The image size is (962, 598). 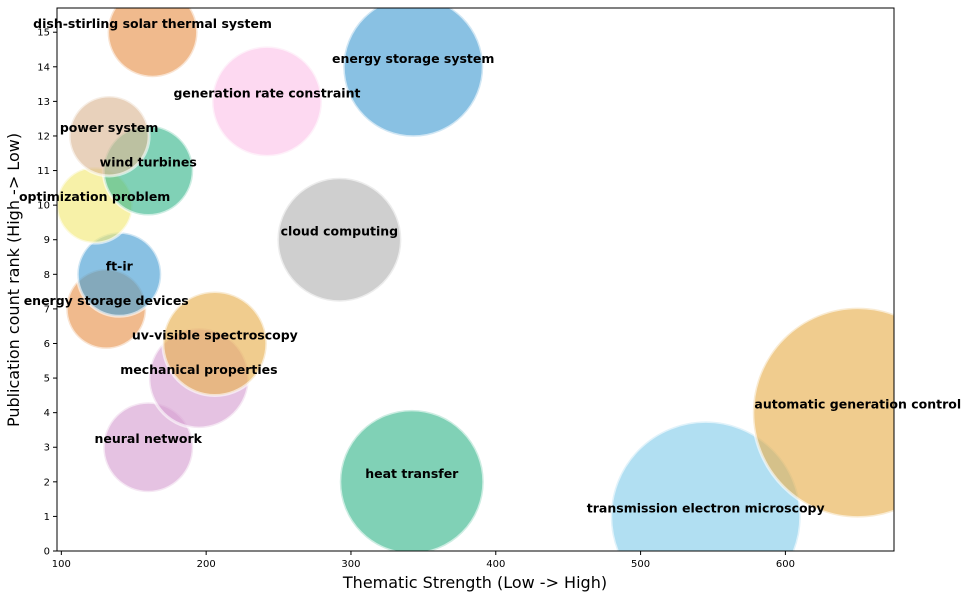 What do you see at coordinates (47, 552) in the screenshot?
I see `y-tick-label: 0` at bounding box center [47, 552].